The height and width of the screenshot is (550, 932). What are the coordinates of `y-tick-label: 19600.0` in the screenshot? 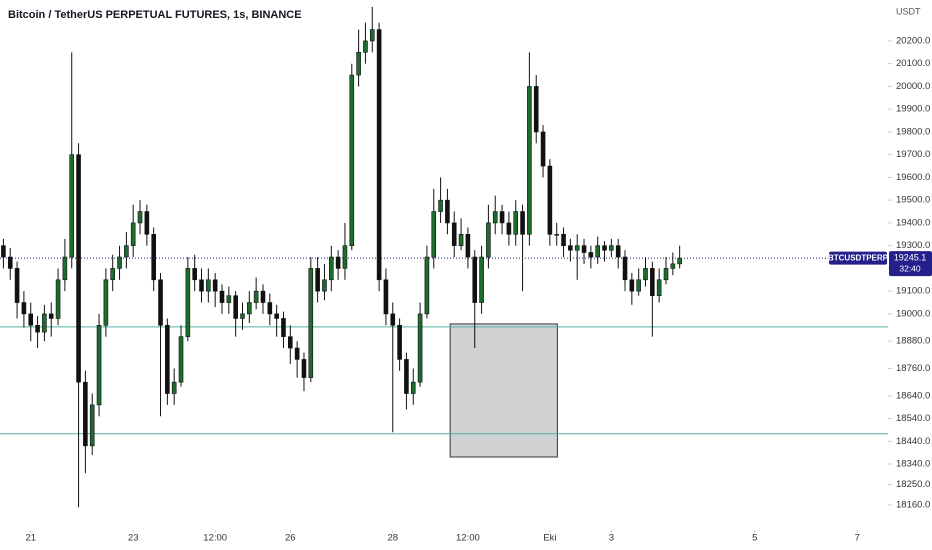 It's located at (913, 177).